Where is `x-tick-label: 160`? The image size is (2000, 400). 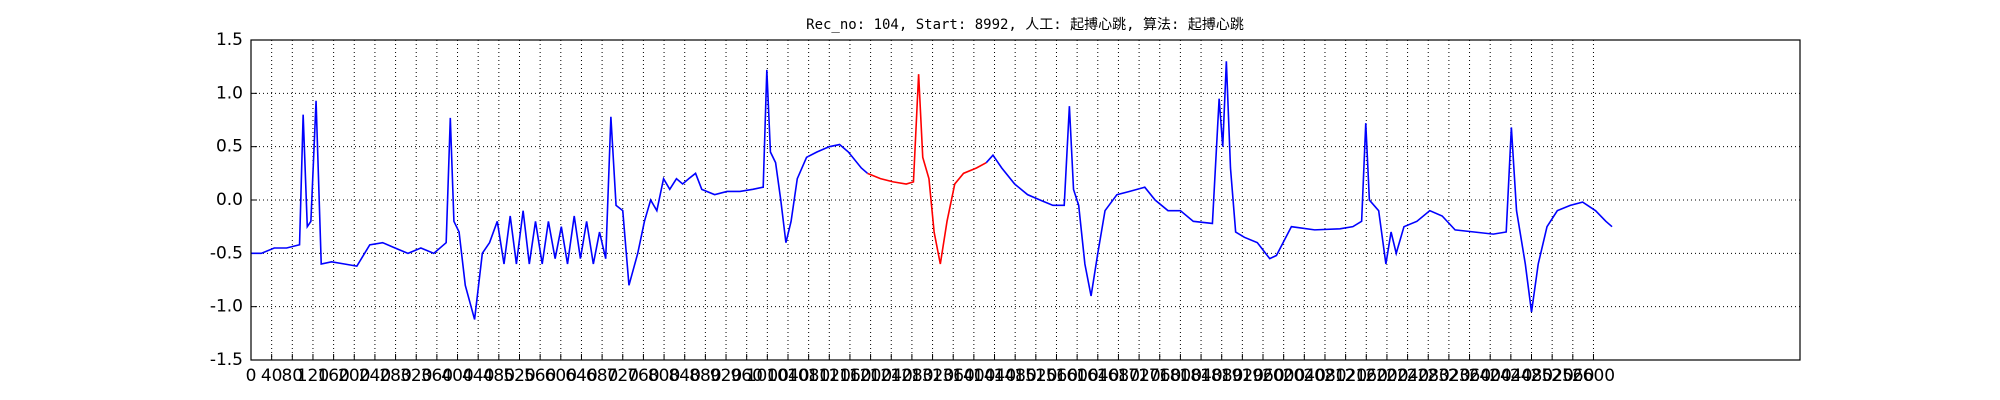 x-tick-label: 160 is located at coordinates (333, 376).